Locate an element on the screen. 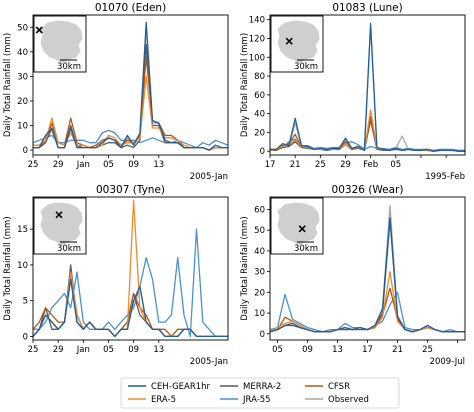 The image size is (474, 412). legend-label: MERRA-2 is located at coordinates (262, 387).